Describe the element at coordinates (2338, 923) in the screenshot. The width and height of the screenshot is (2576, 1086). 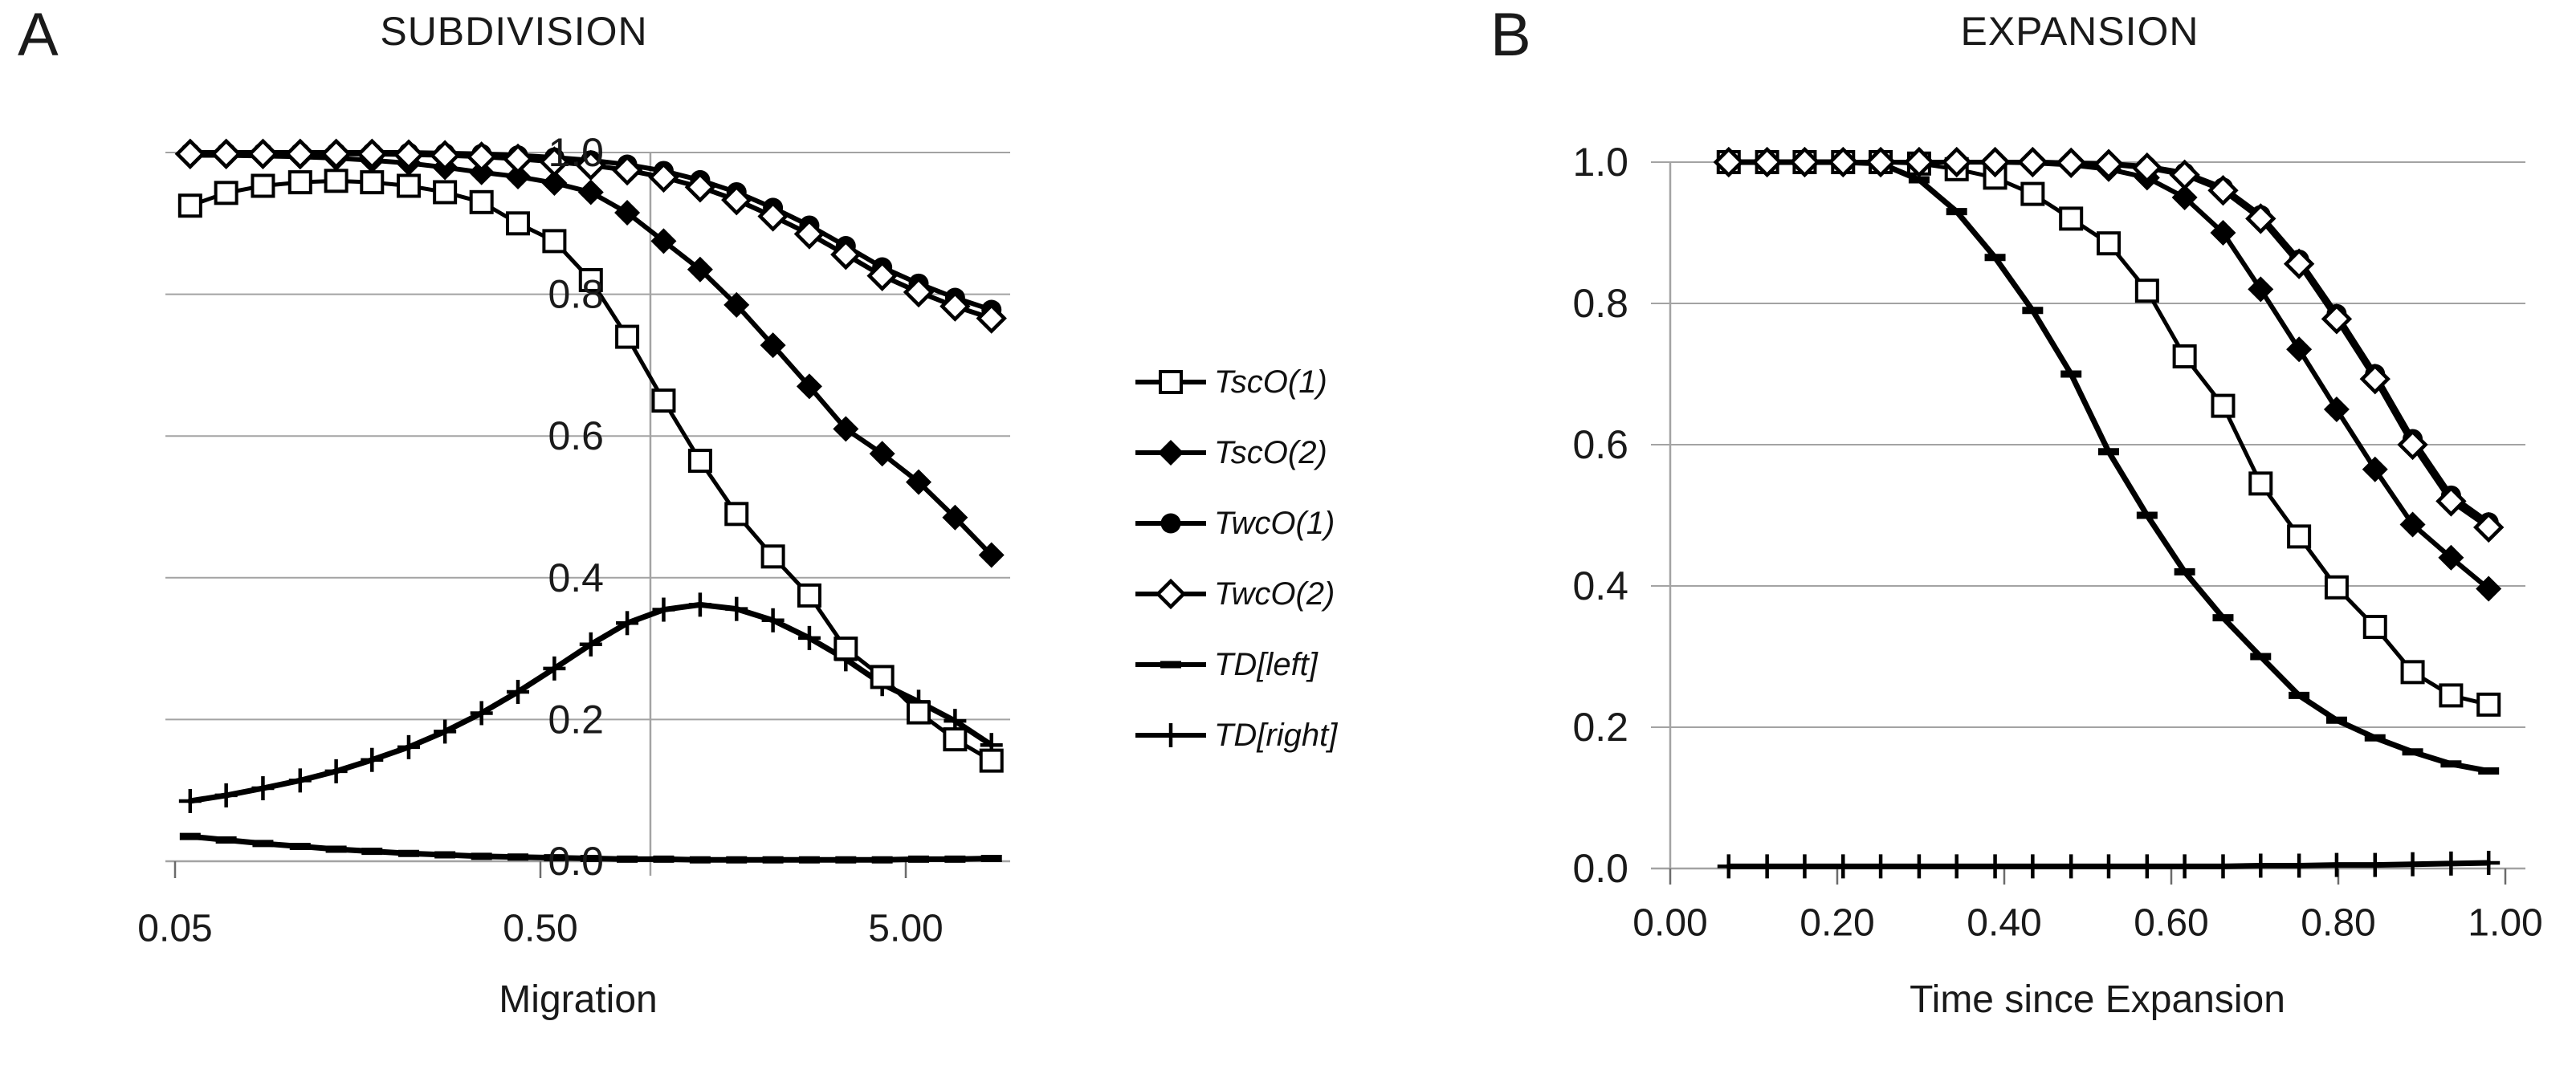
I see `x-tick-label: 0.80` at that location.